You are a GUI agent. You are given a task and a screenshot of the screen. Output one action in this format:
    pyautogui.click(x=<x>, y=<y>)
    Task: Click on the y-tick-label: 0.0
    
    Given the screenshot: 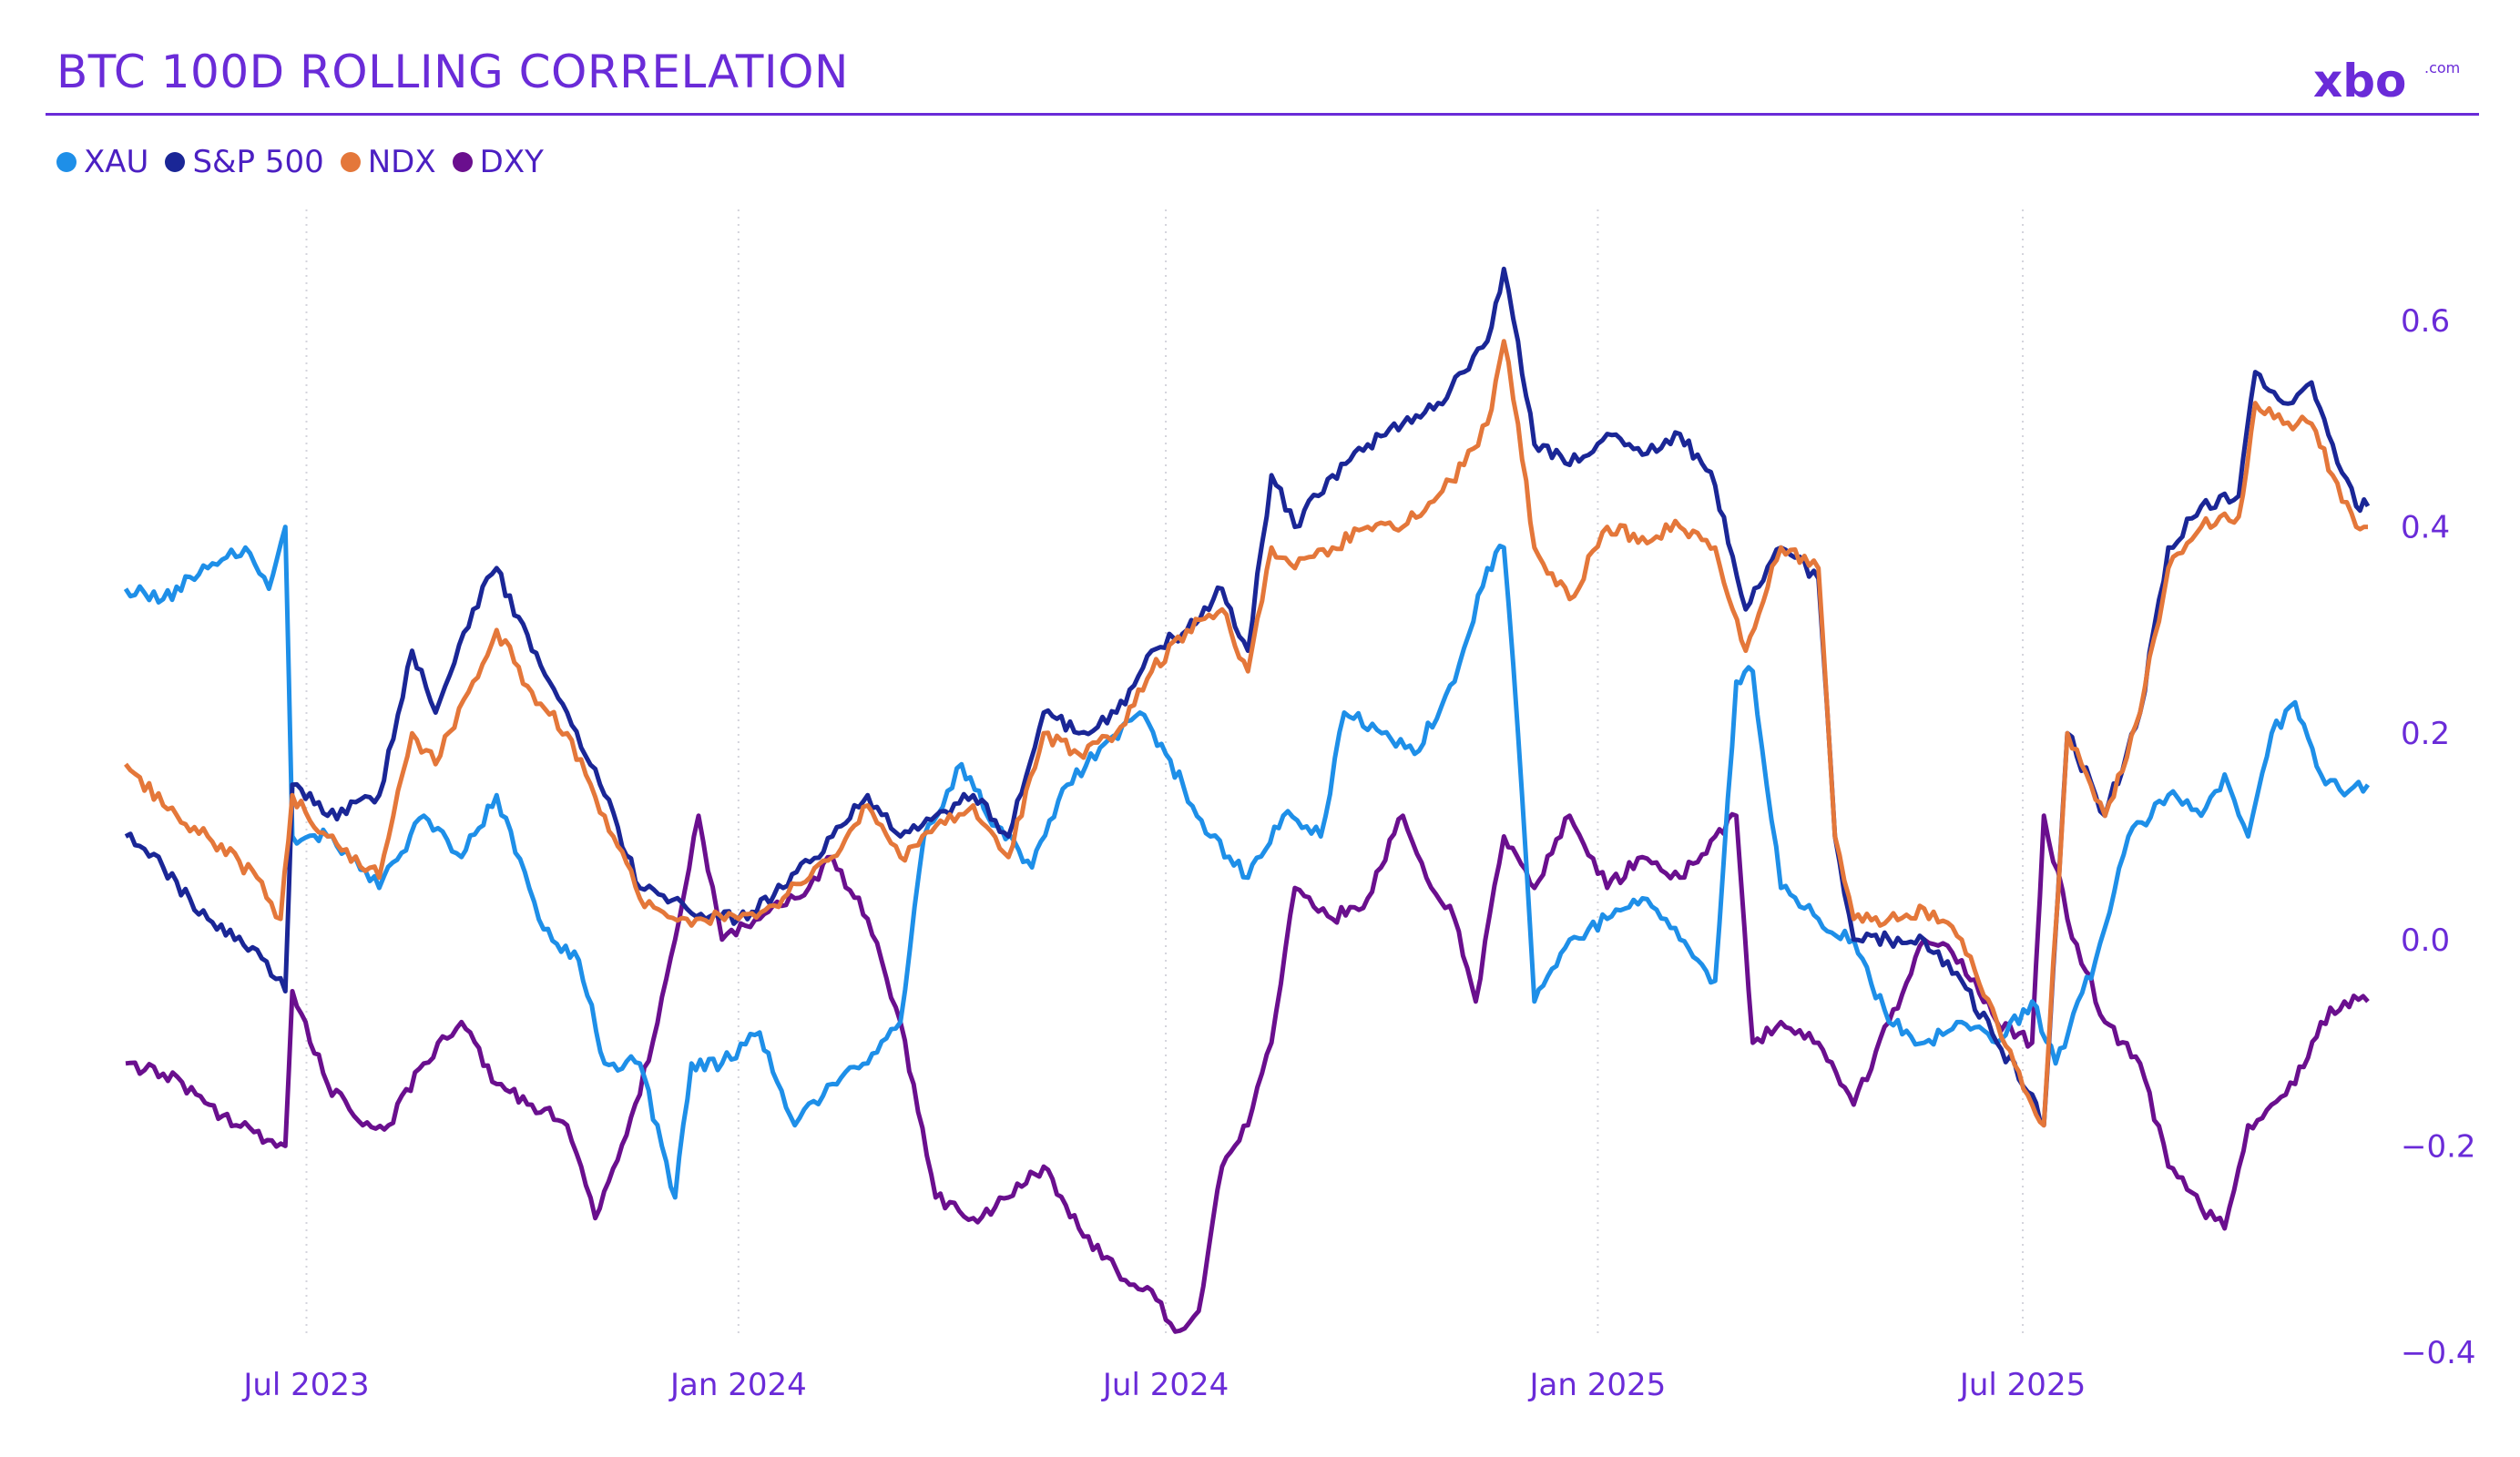 What is the action you would take?
    pyautogui.click(x=2425, y=941)
    